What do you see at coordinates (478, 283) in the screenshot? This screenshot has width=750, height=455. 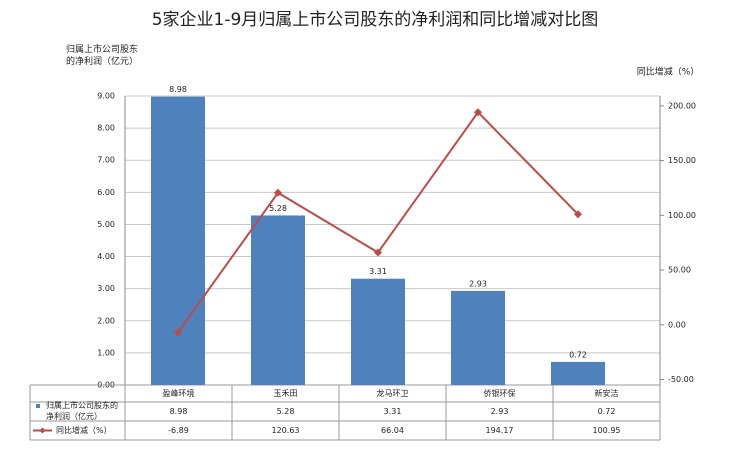 I see `data-label: 2.93` at bounding box center [478, 283].